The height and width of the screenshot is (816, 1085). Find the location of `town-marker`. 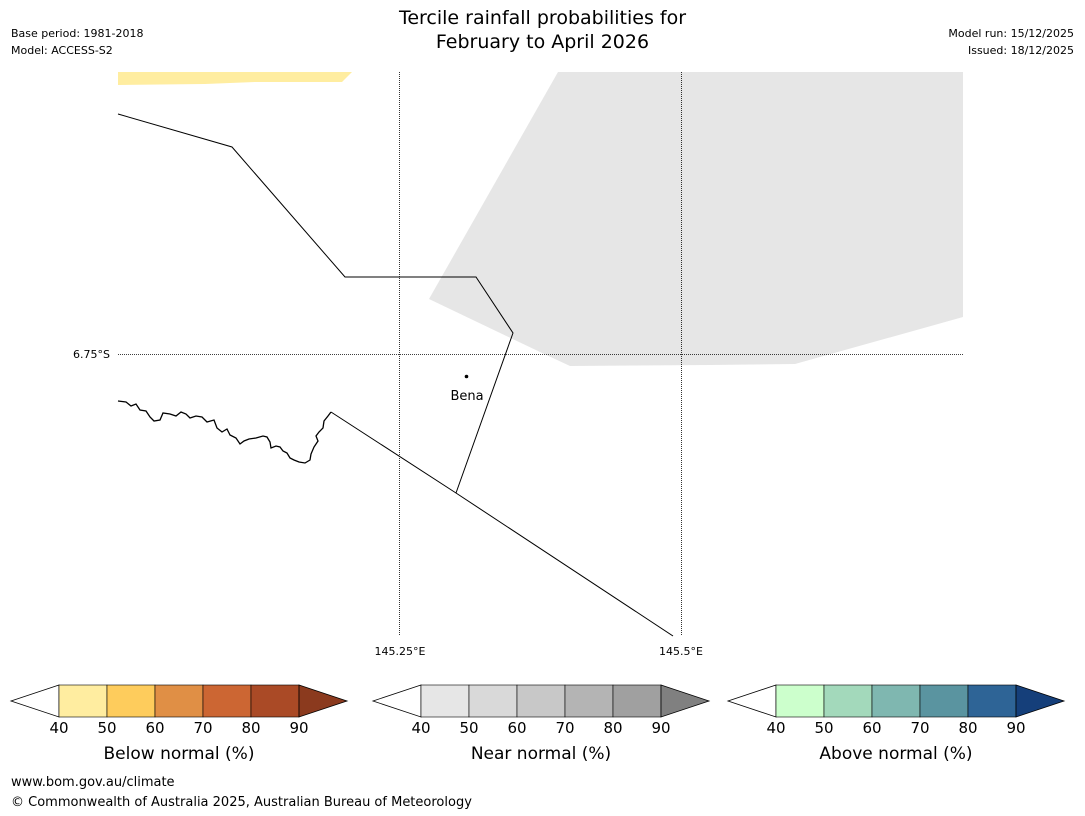

town-marker is located at coordinates (466, 376).